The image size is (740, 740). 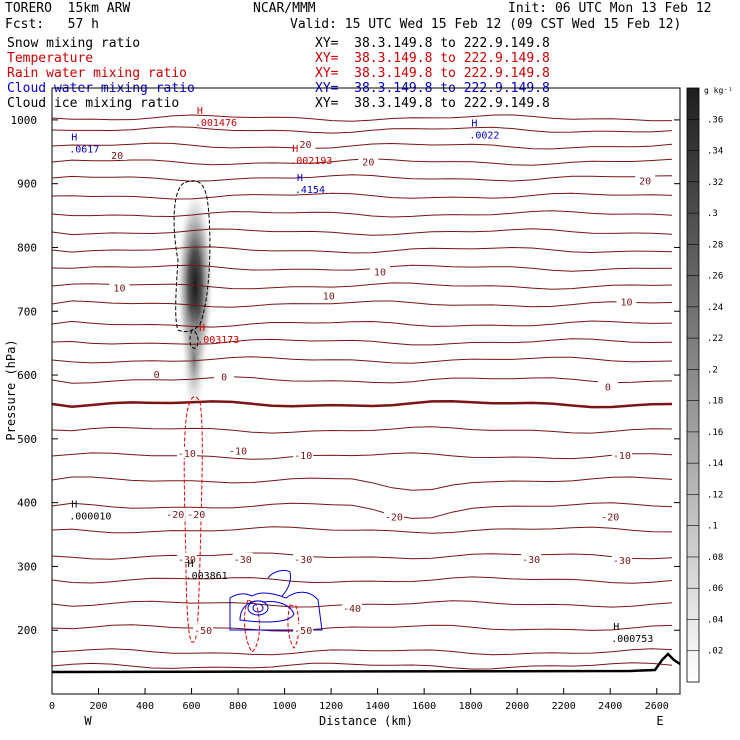 What do you see at coordinates (366, 721) in the screenshot?
I see `x-axis-label: Distance (km)` at bounding box center [366, 721].